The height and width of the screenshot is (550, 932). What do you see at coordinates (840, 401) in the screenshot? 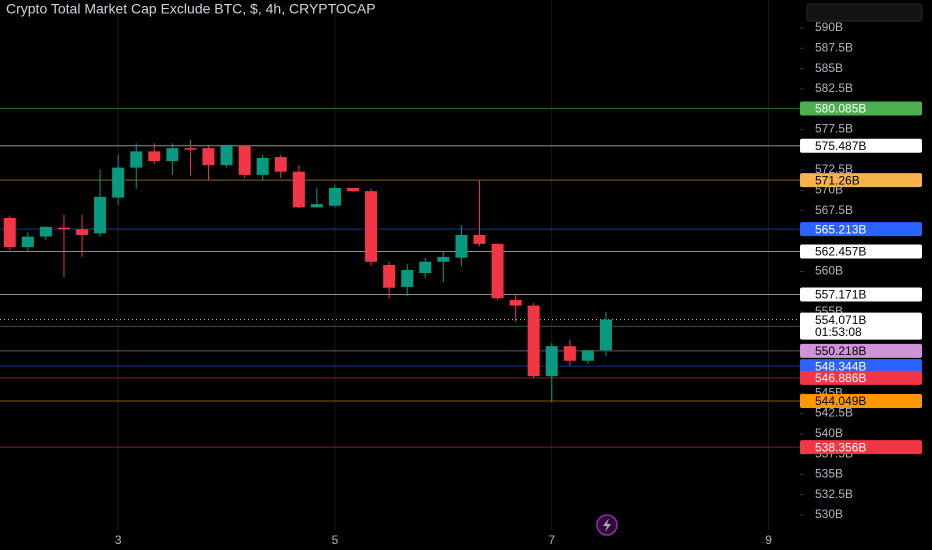
I see `level-label: 544.049B` at bounding box center [840, 401].